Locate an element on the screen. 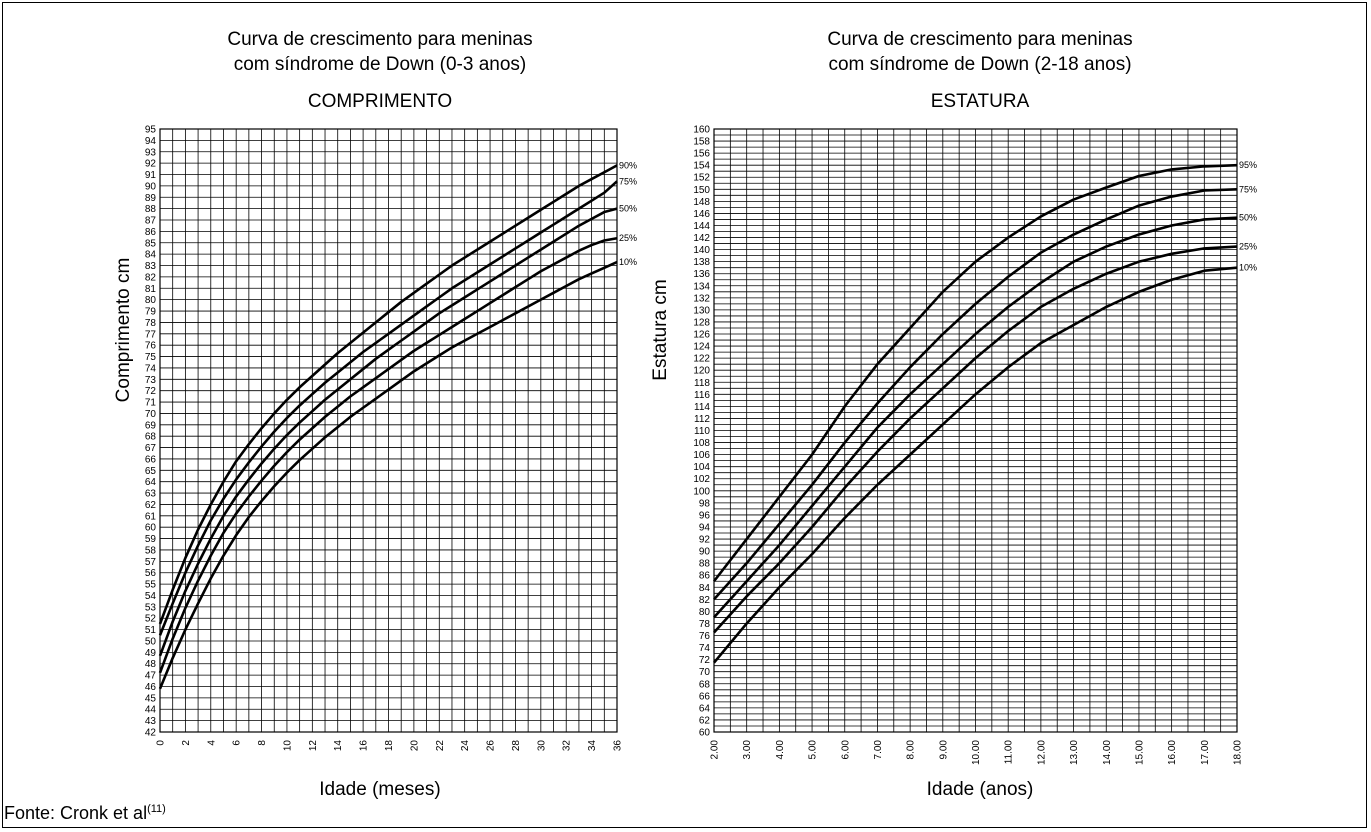 This screenshot has height=832, width=1371. right-y-tick-label: 110 is located at coordinates (702, 431).